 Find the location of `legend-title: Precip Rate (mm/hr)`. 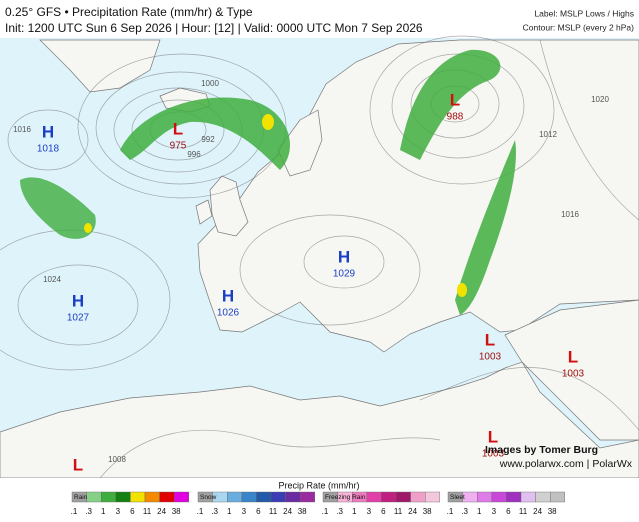

legend-title: Precip Rate (mm/hr) is located at coordinates (318, 485).